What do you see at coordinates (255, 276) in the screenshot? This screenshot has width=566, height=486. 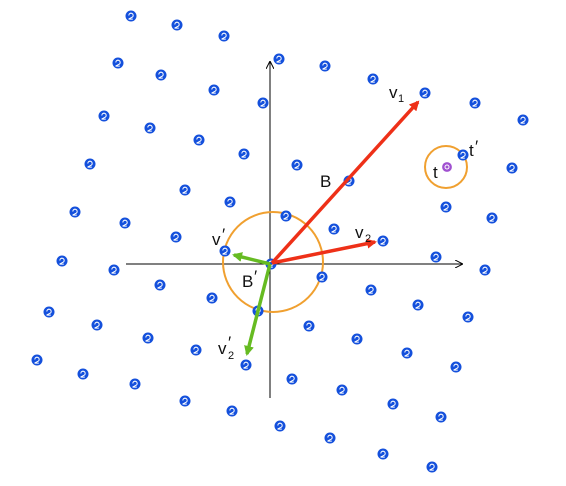 I see `label-B-prime-mark: ′` at bounding box center [255, 276].